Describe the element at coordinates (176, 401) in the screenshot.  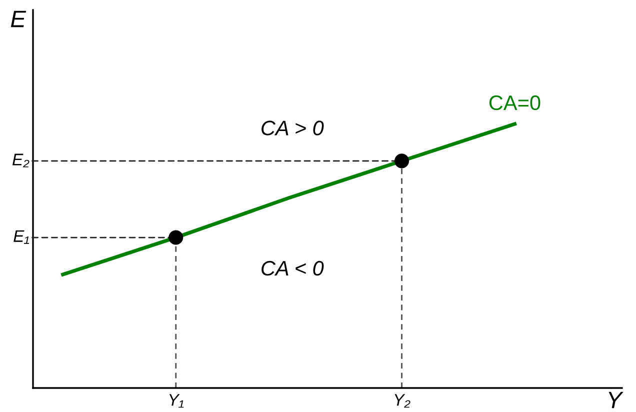
I see `x-tick-label: Y₁` at that location.